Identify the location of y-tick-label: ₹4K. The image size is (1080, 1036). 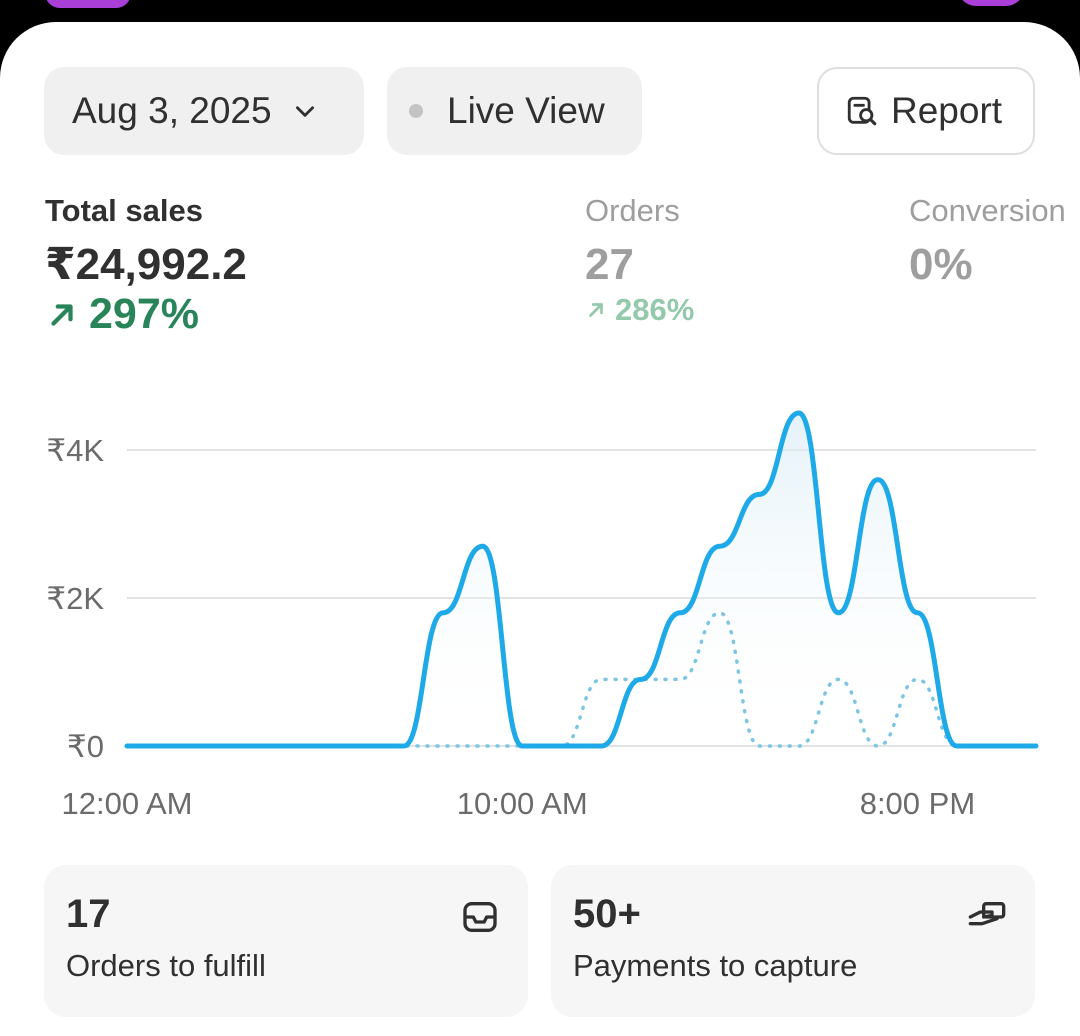
(75, 450).